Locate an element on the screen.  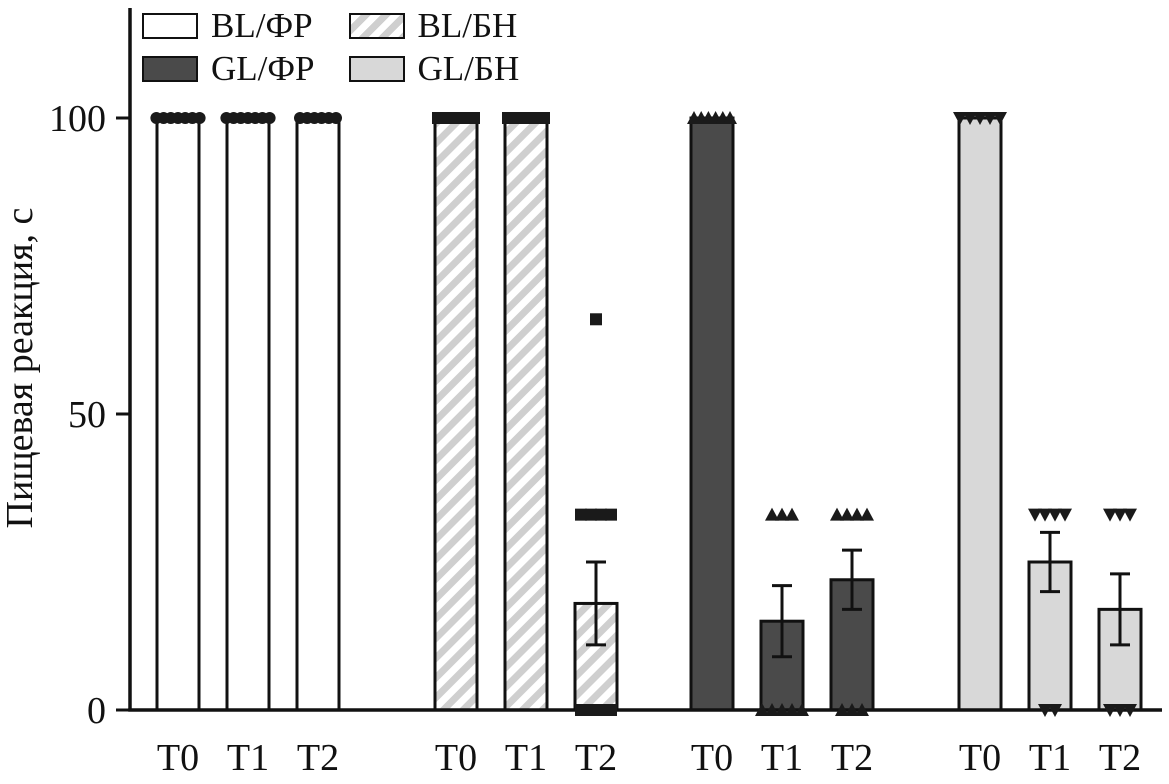
legend-item: GL/БН is located at coordinates (434, 68).